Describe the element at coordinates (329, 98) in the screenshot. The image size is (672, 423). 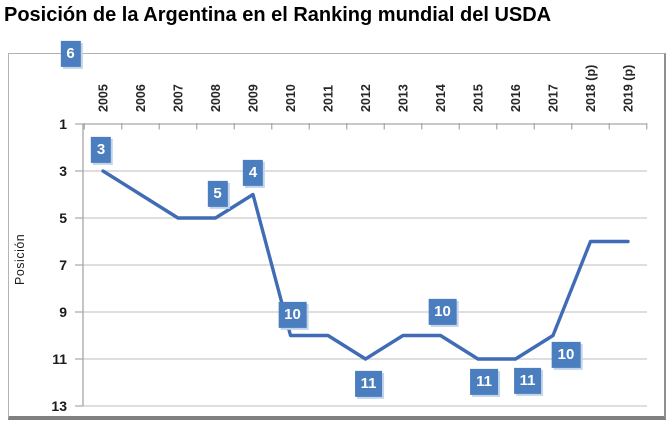
I see `x-tick-label: 2011` at that location.